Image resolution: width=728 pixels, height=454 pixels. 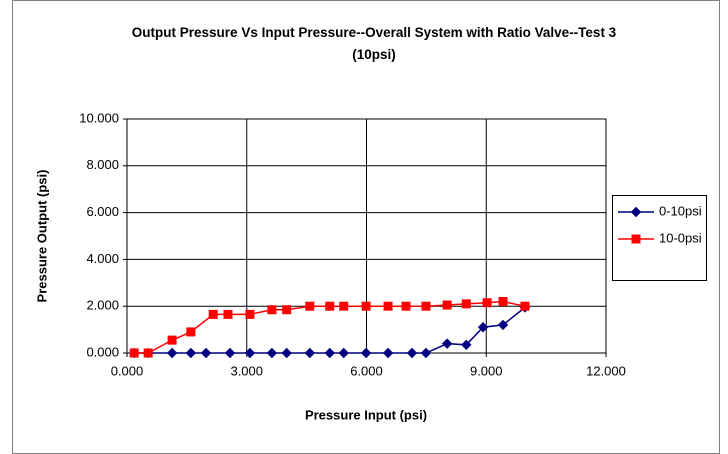 I want to click on x-tick-label: 12.000, so click(x=606, y=370).